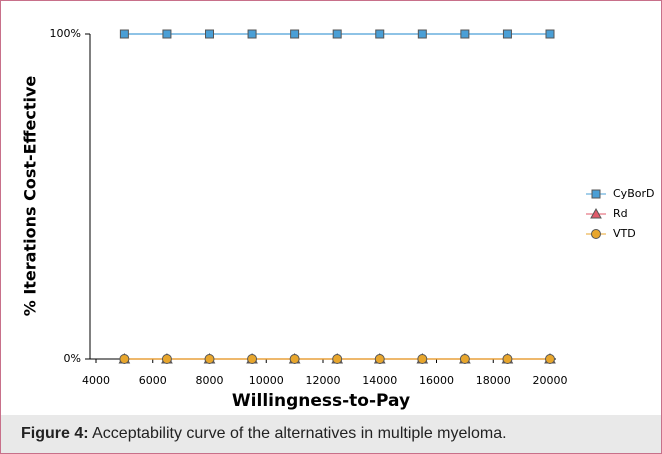 This screenshot has height=454, width=662. What do you see at coordinates (379, 380) in the screenshot?
I see `x-tick-label: 14000` at bounding box center [379, 380].